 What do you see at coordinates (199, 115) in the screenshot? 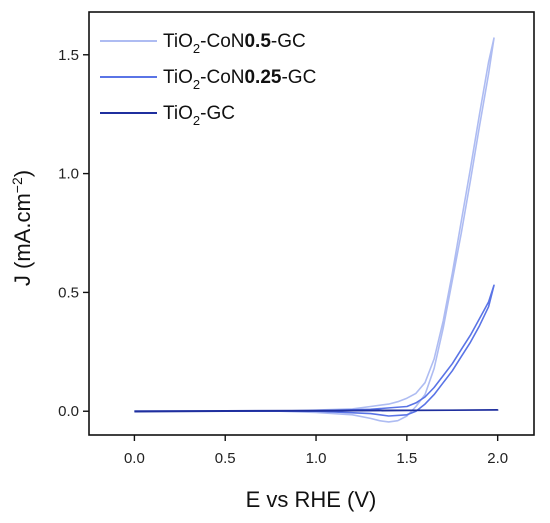
I see `legend-label-2: TiO2-GC` at bounding box center [199, 115].